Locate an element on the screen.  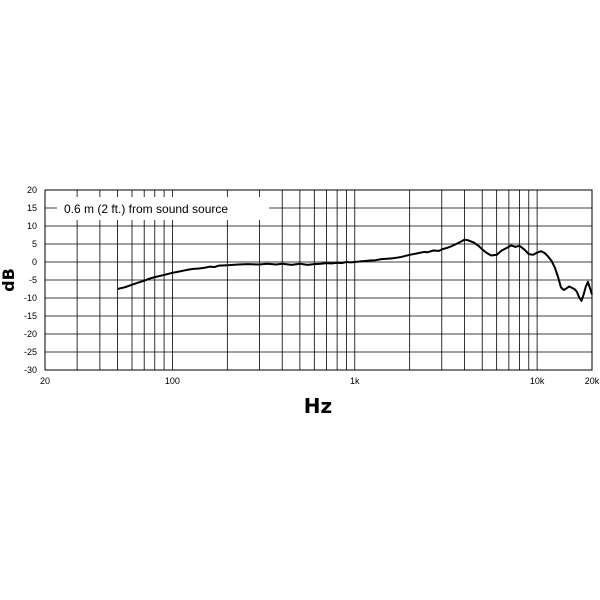
y-tick-label: 5 is located at coordinates (34, 244).